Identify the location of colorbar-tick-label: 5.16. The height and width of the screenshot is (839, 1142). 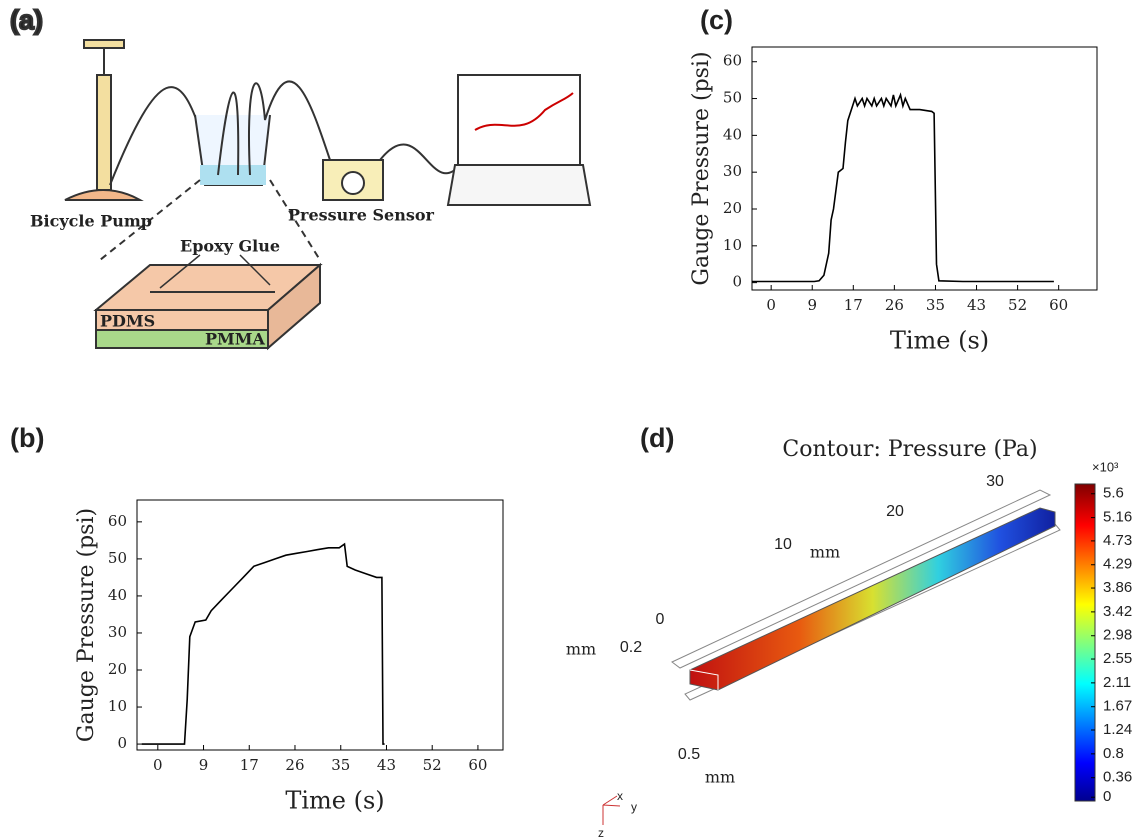
(1117, 517).